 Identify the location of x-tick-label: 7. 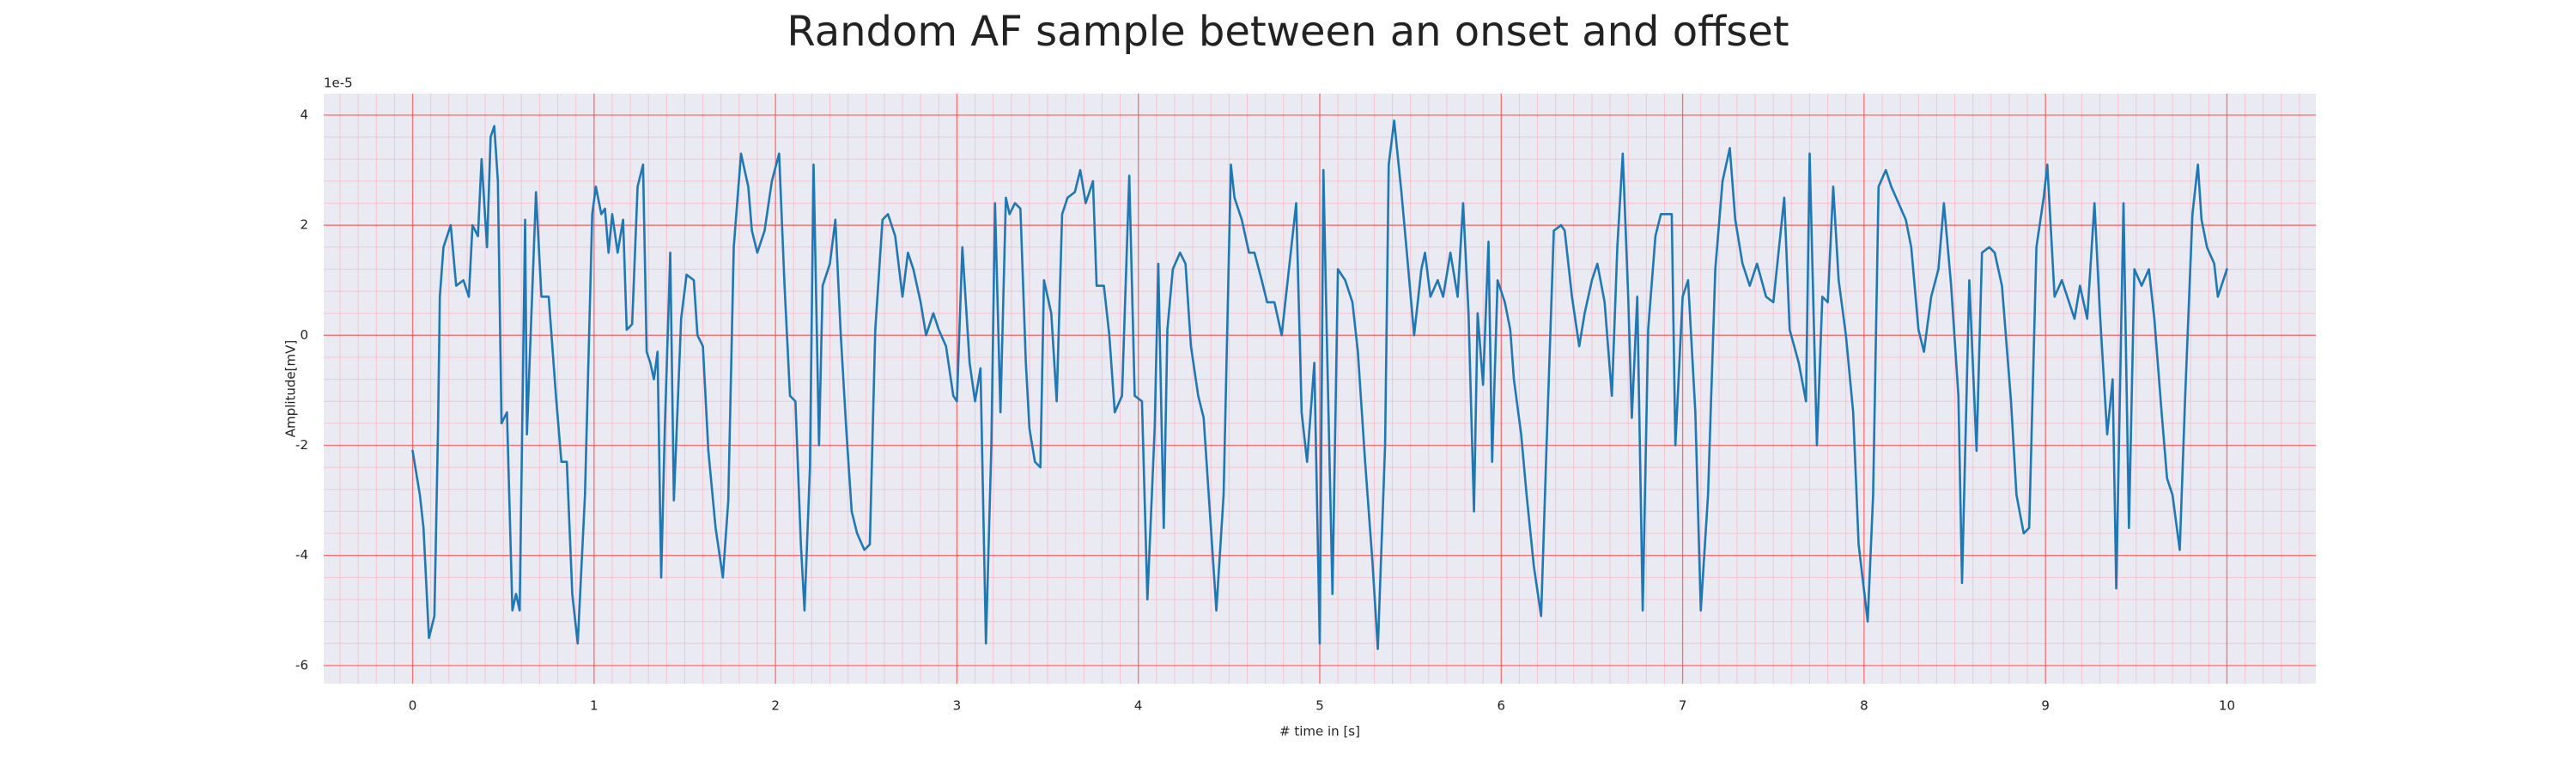
(1683, 706).